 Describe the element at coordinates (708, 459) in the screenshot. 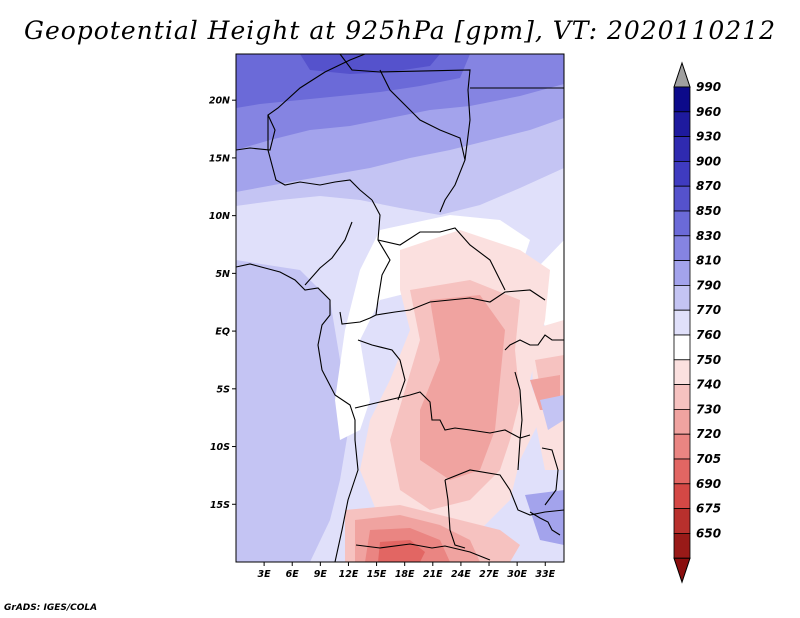

I see `colorbar-label: 705` at that location.